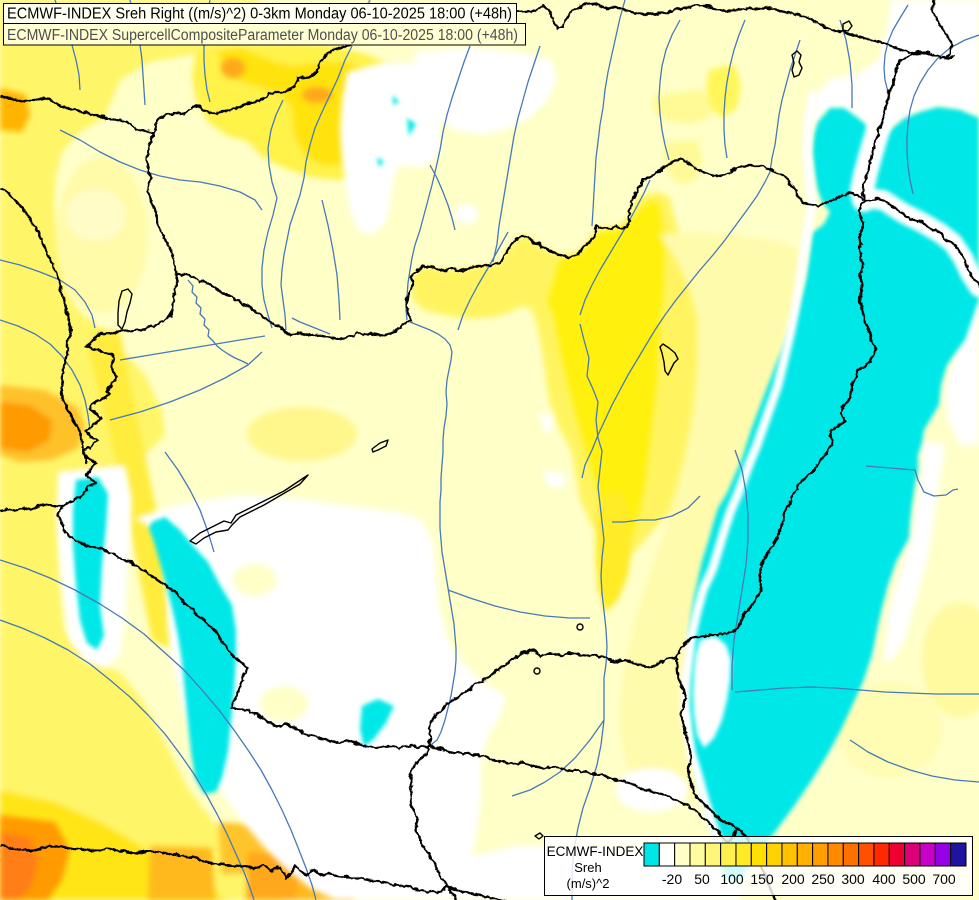  Describe the element at coordinates (588, 883) in the screenshot. I see `svg-text: (m/s)^2` at that location.